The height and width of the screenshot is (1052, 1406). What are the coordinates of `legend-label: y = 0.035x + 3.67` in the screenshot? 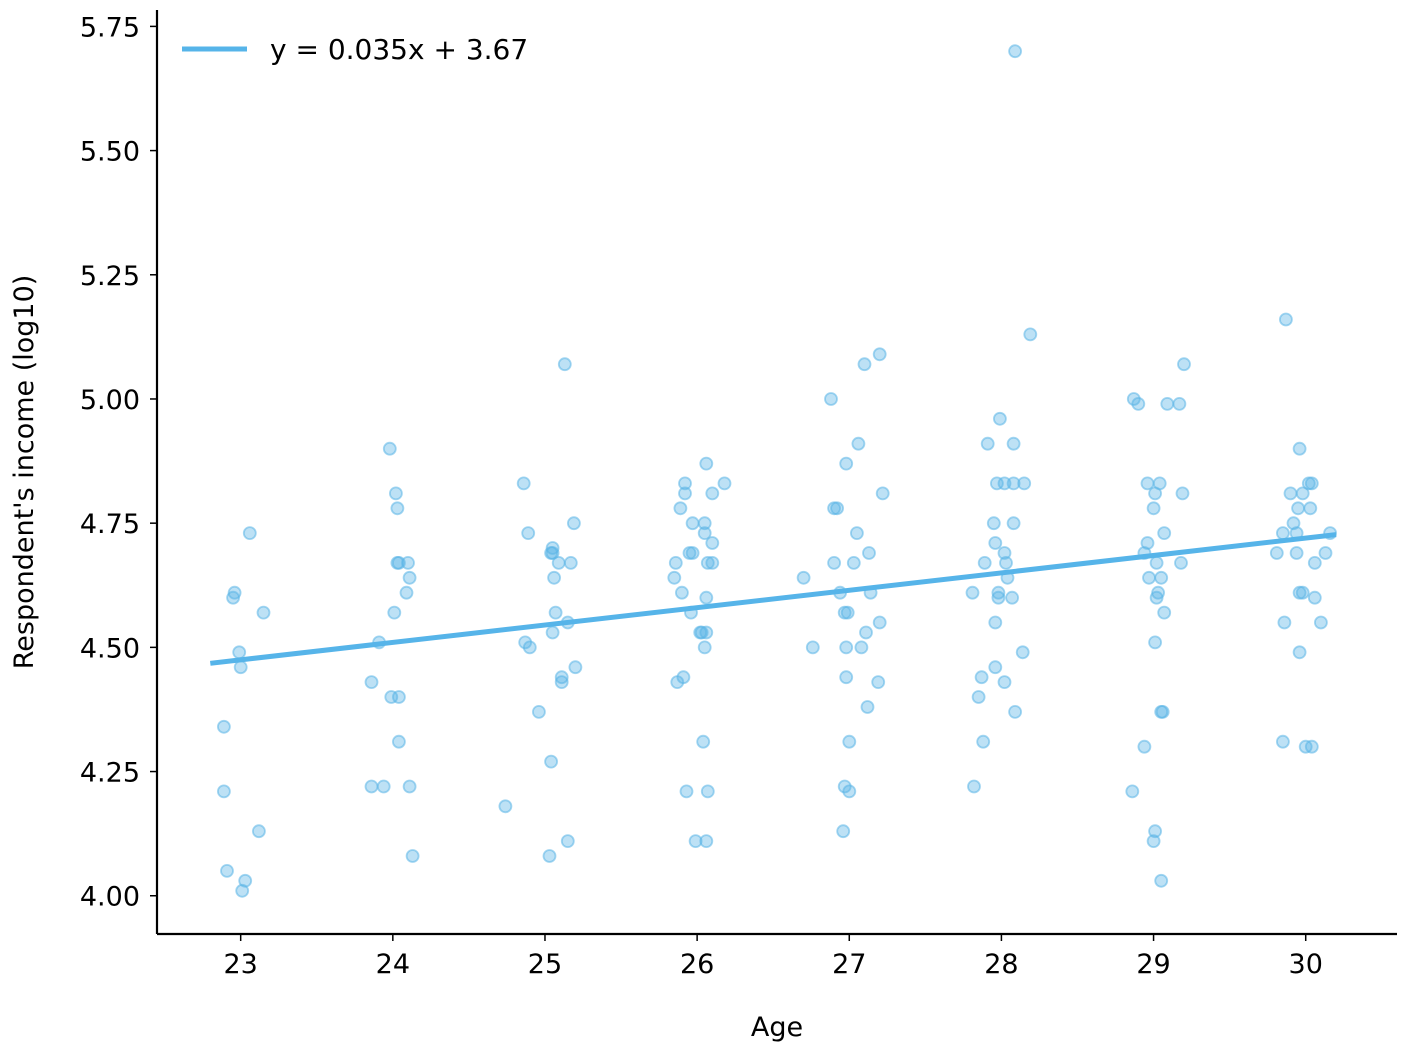 It's located at (399, 49).